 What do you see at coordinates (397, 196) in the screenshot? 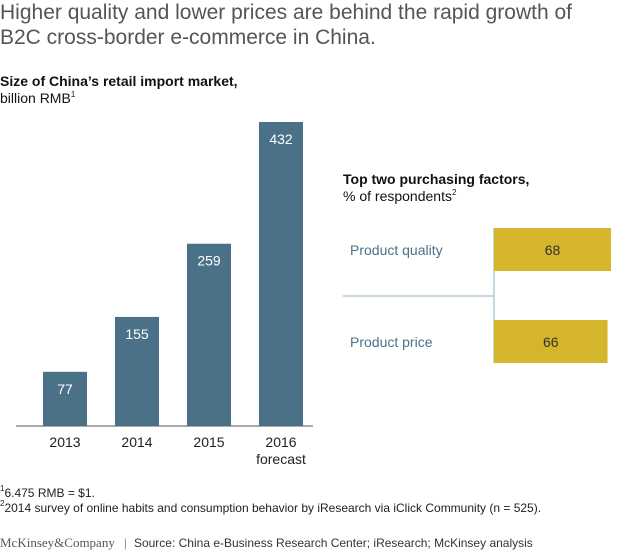
I see `factors-chart-subtitle: % of respondents` at bounding box center [397, 196].